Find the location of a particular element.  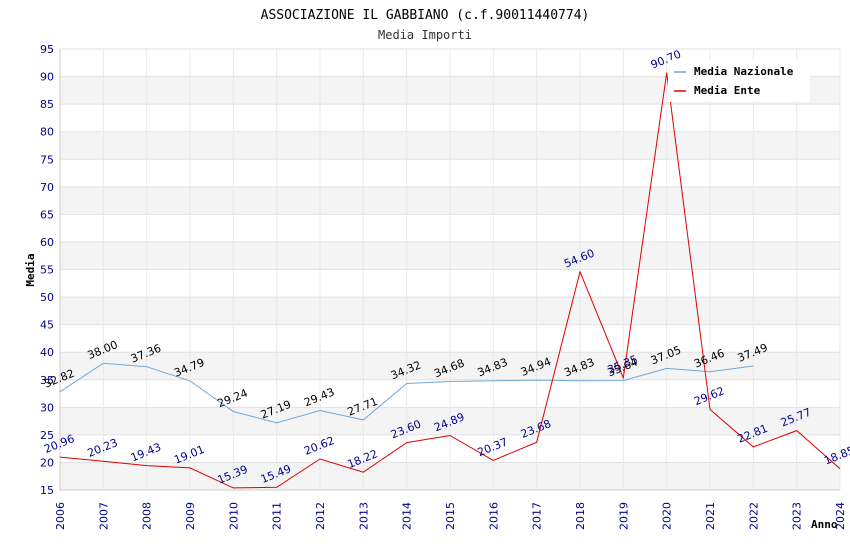

y-tick-label: 85 is located at coordinates (47, 104).